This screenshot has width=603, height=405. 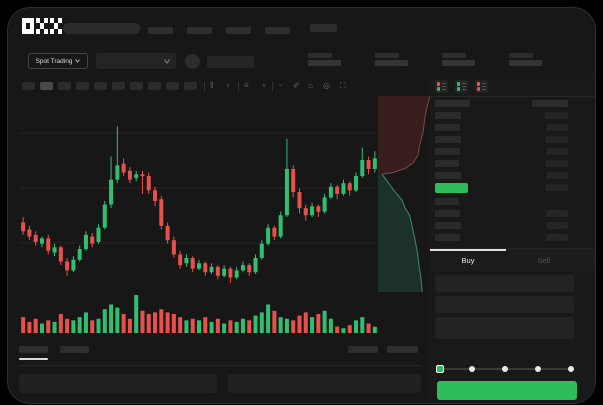 I want to click on depth-line, so click(x=402, y=233).